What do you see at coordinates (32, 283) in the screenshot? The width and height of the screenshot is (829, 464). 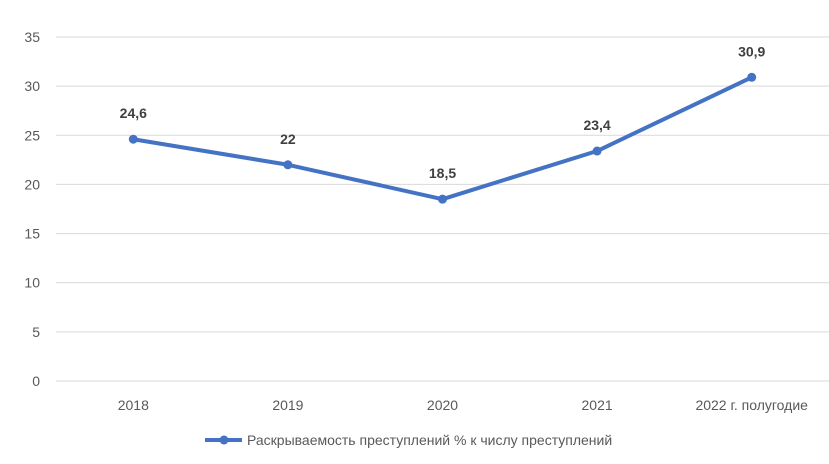 I see `y-tick-label: 10` at bounding box center [32, 283].